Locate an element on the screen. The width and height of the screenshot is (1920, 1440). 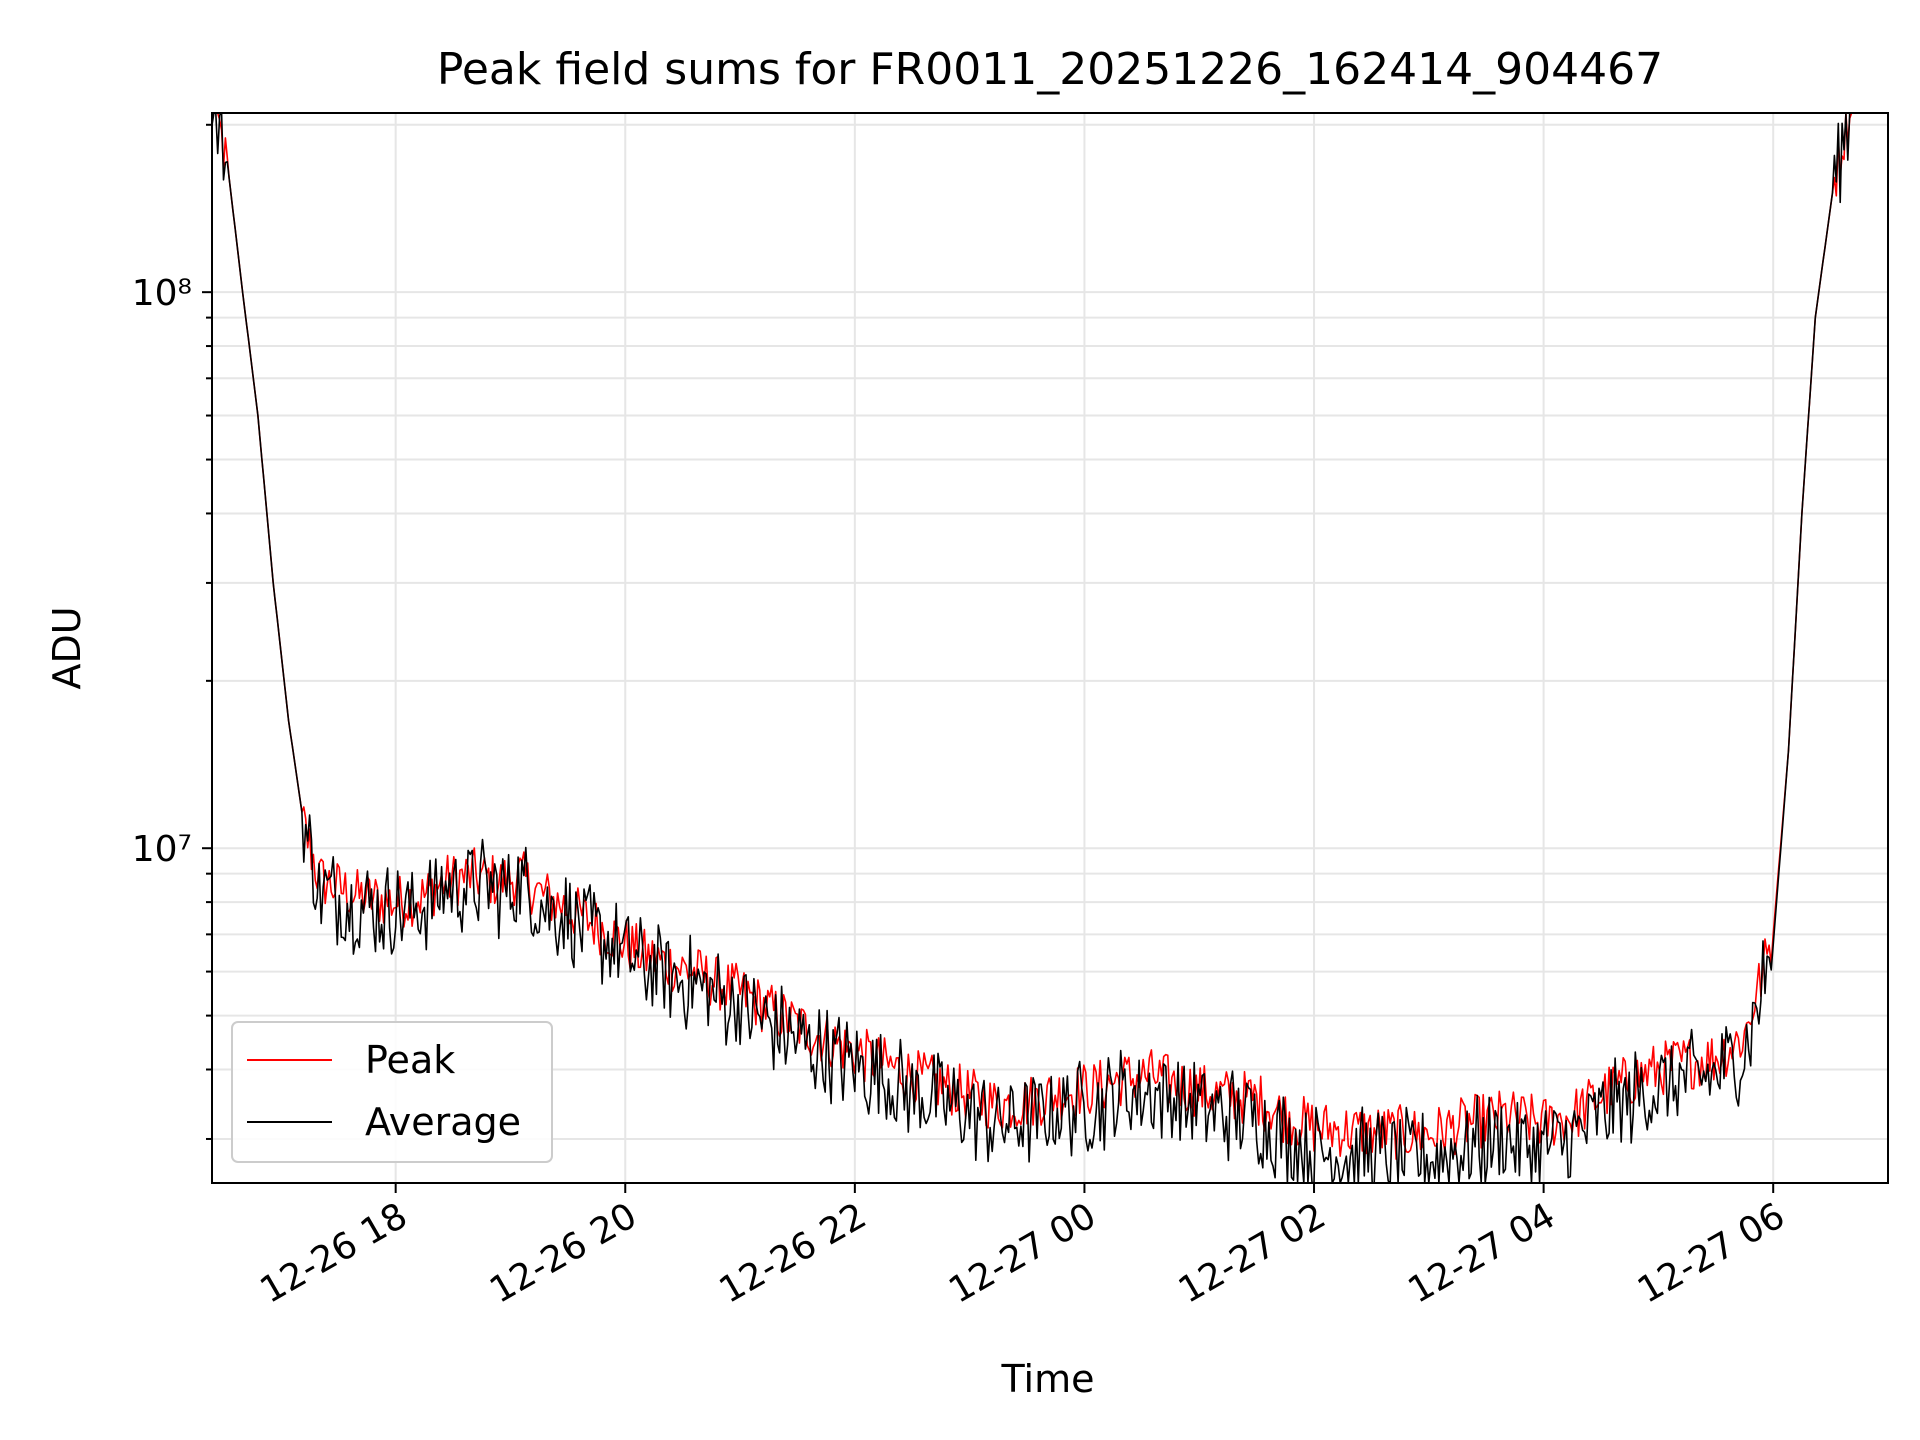
y-tick-label: 10⁷ is located at coordinates (162, 849).